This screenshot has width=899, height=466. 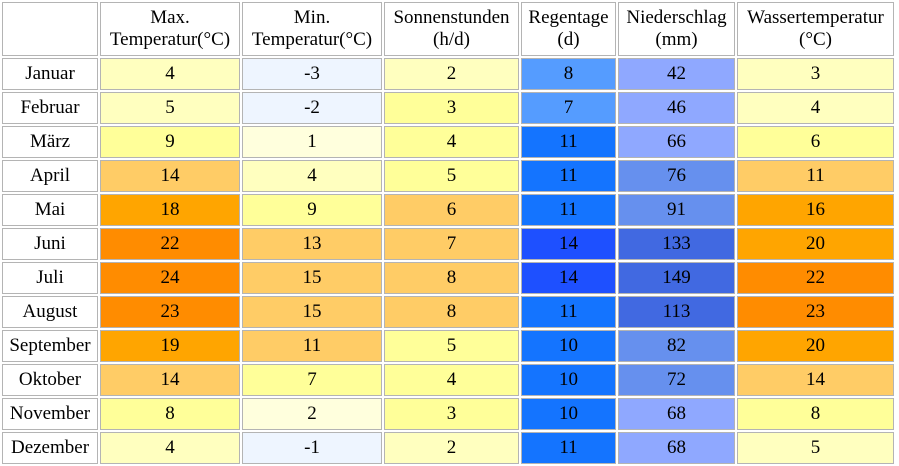 I want to click on sunshine-hours-cell: 6, so click(x=451, y=210).